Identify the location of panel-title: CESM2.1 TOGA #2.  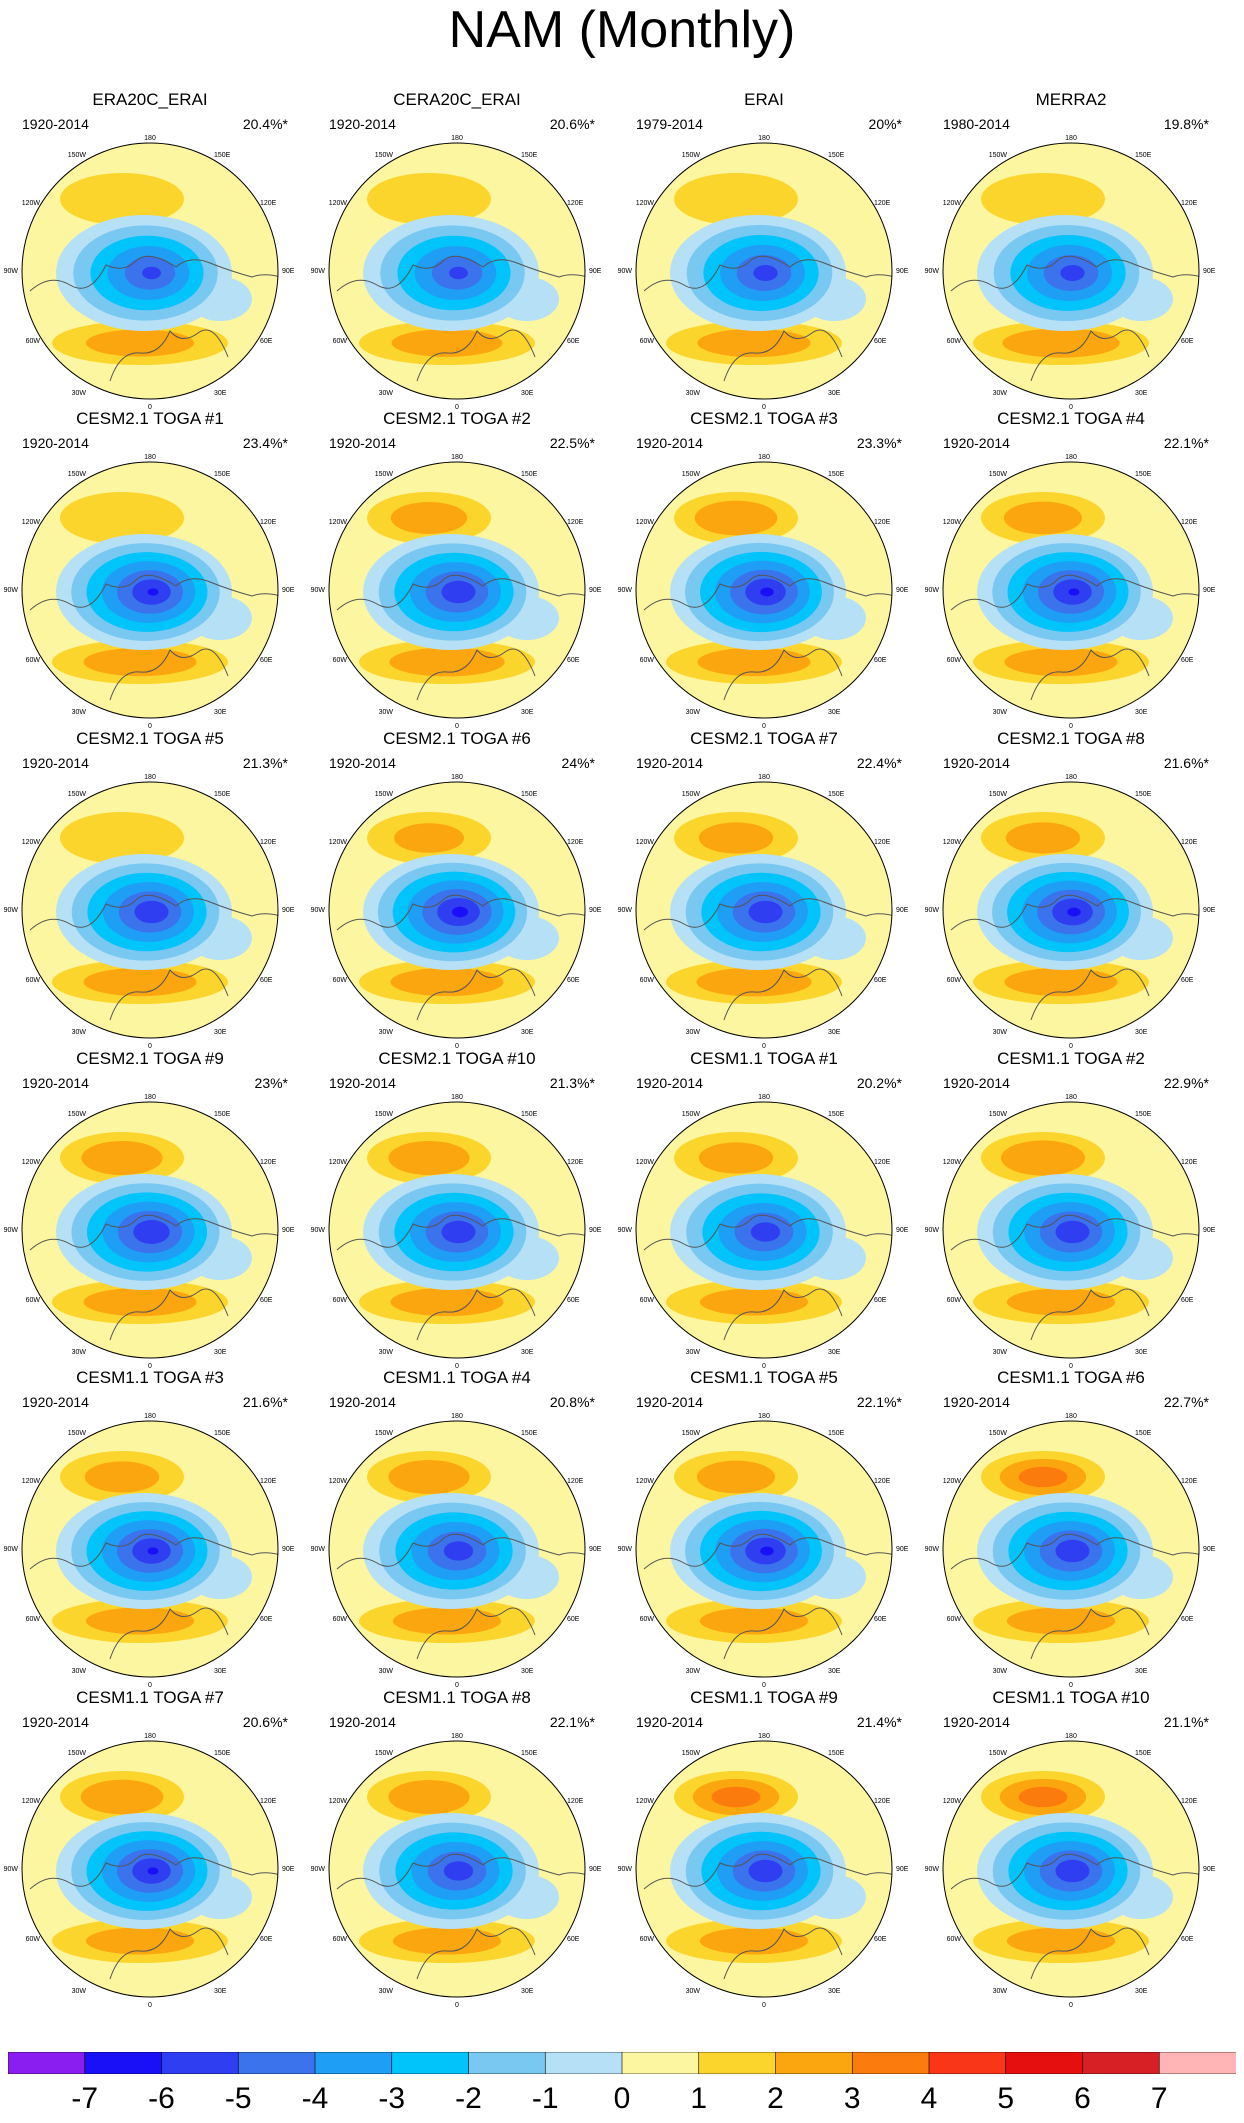
(457, 418).